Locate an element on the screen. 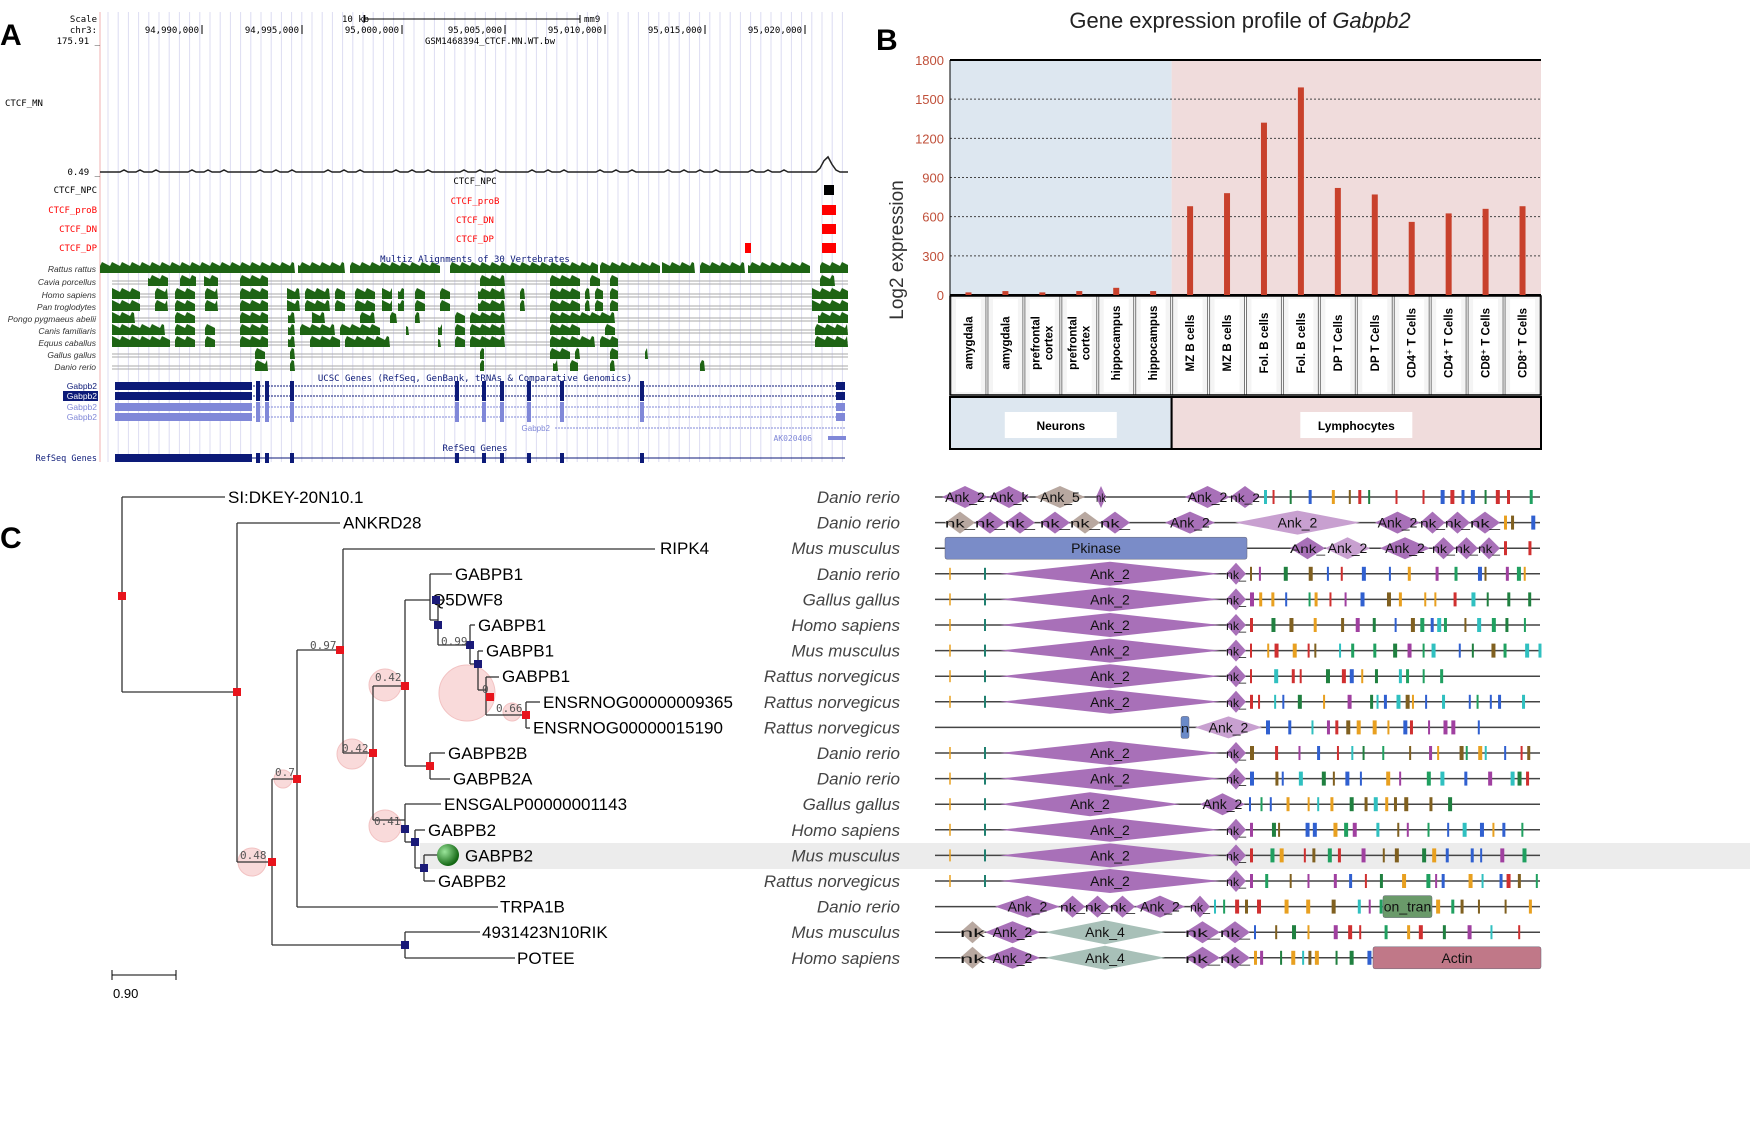 The height and width of the screenshot is (1123, 1750). species-label: Pan troglodytes is located at coordinates (67, 307).